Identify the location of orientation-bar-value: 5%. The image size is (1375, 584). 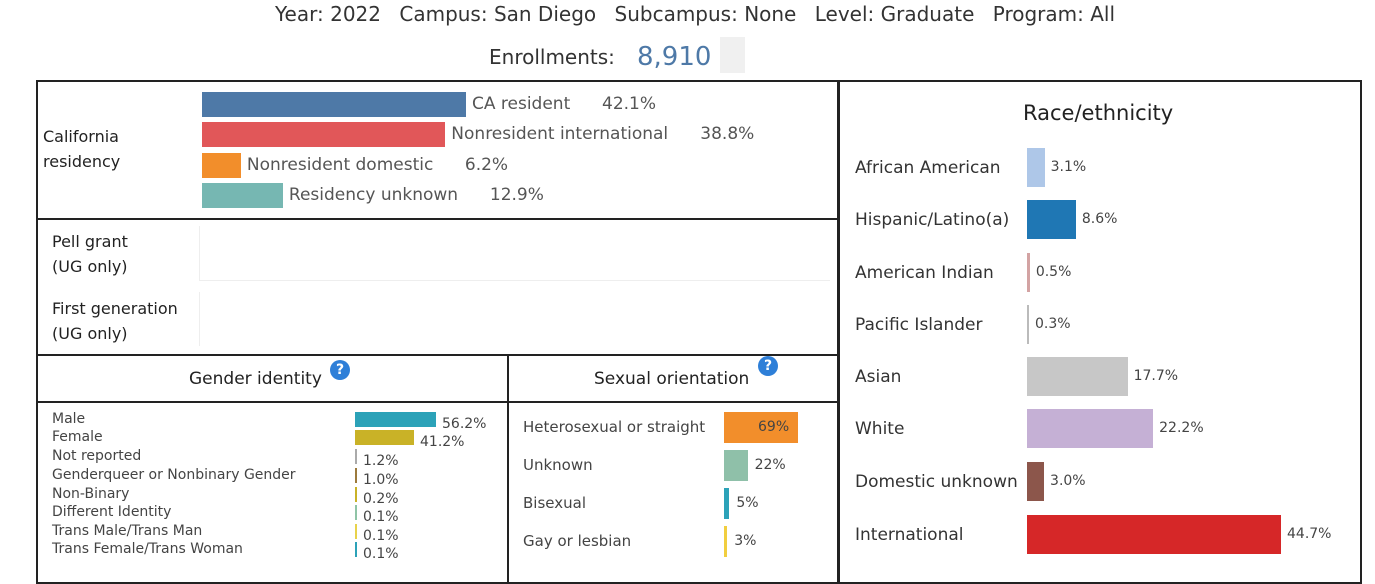
(747, 503).